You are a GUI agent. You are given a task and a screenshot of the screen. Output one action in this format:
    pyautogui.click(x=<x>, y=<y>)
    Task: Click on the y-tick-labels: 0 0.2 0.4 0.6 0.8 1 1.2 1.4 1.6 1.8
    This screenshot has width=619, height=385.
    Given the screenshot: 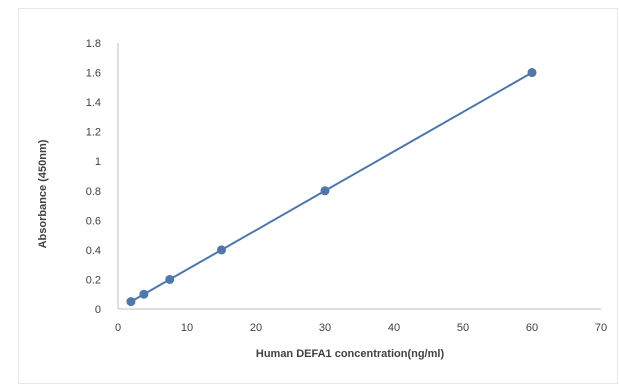 What is the action you would take?
    pyautogui.click(x=93, y=177)
    